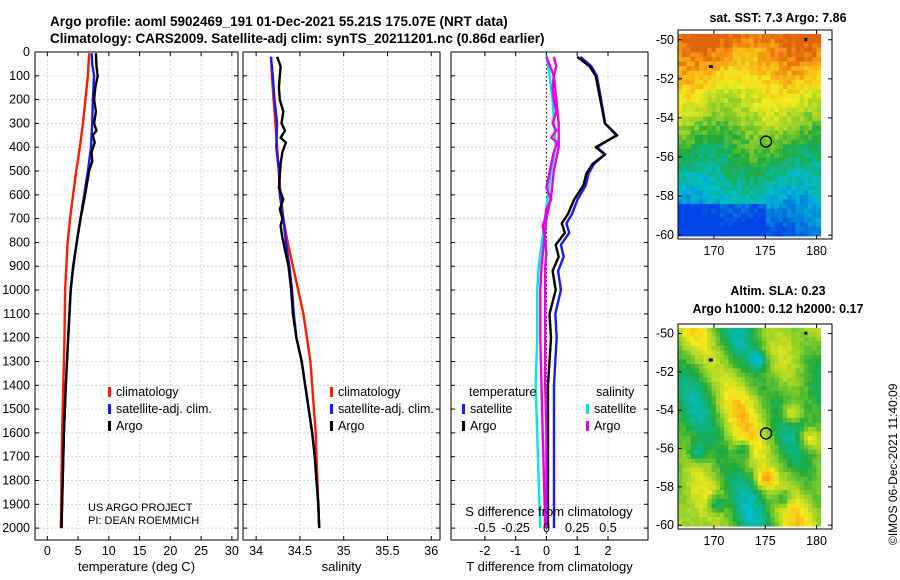 Image resolution: width=900 pixels, height=580 pixels. I want to click on y-tick-label: 600, so click(19, 195).